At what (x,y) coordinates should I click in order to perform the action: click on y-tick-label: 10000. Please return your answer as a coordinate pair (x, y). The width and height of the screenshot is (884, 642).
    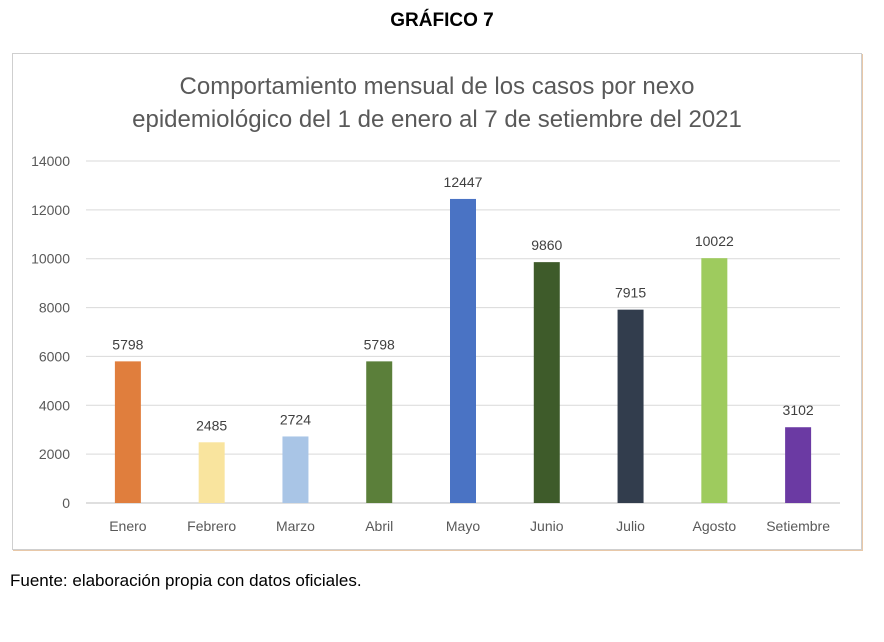
    Looking at the image, I should click on (50, 259).